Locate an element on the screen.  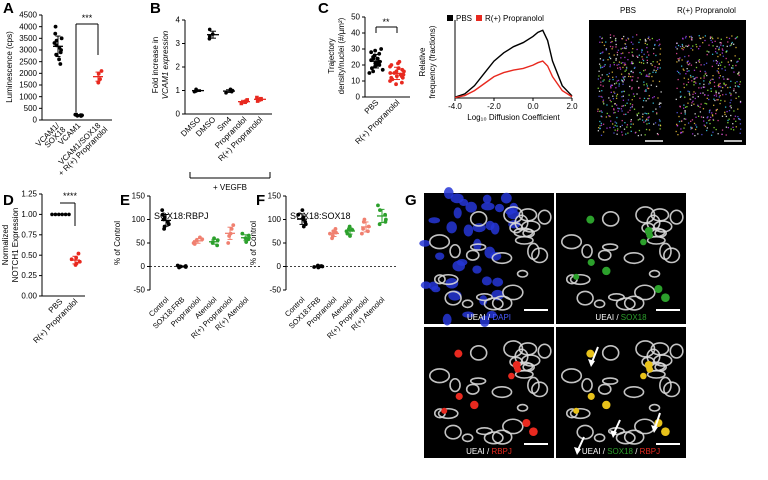
panel-g-sox18-signal is located at coordinates (576, 410).